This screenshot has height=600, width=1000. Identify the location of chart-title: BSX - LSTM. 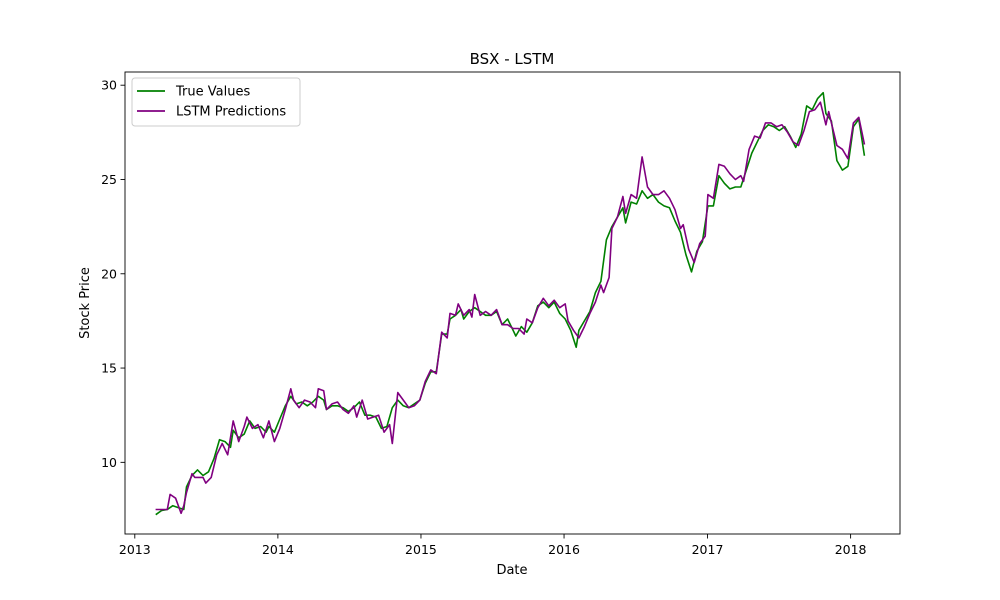
(512, 59).